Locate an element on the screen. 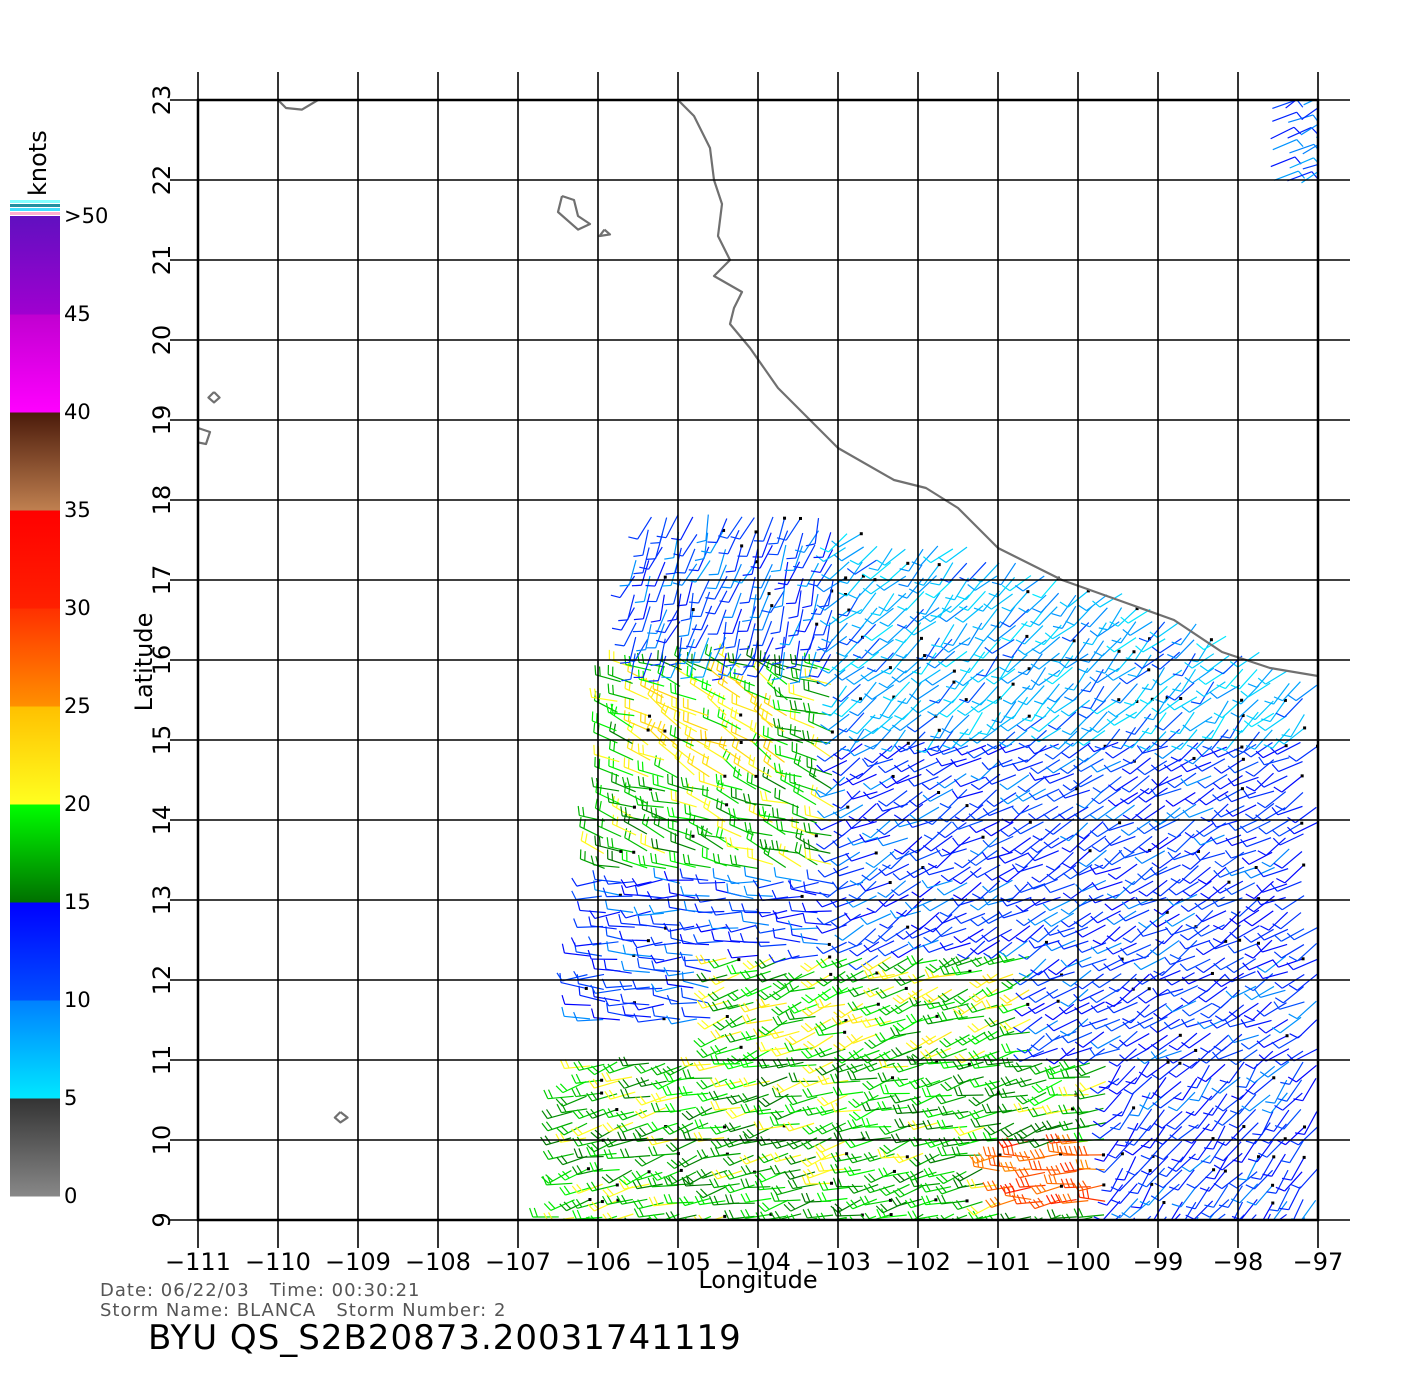 This screenshot has width=1420, height=1400. colorbar-overflow-marker is located at coordinates (35, 201).